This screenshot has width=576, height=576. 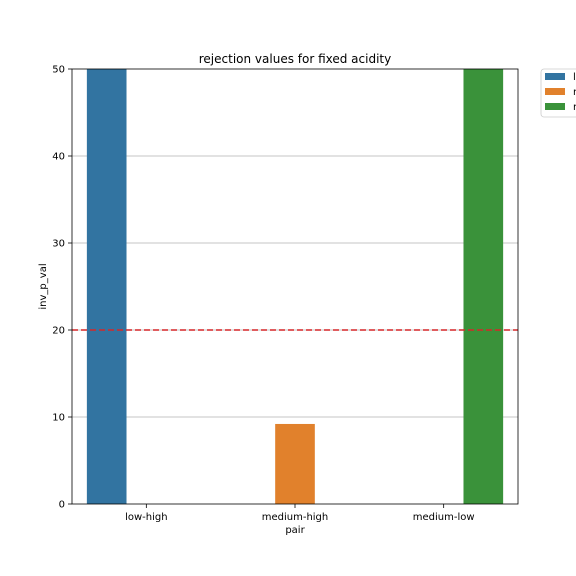 I want to click on bar-medium-low, so click(x=483, y=286).